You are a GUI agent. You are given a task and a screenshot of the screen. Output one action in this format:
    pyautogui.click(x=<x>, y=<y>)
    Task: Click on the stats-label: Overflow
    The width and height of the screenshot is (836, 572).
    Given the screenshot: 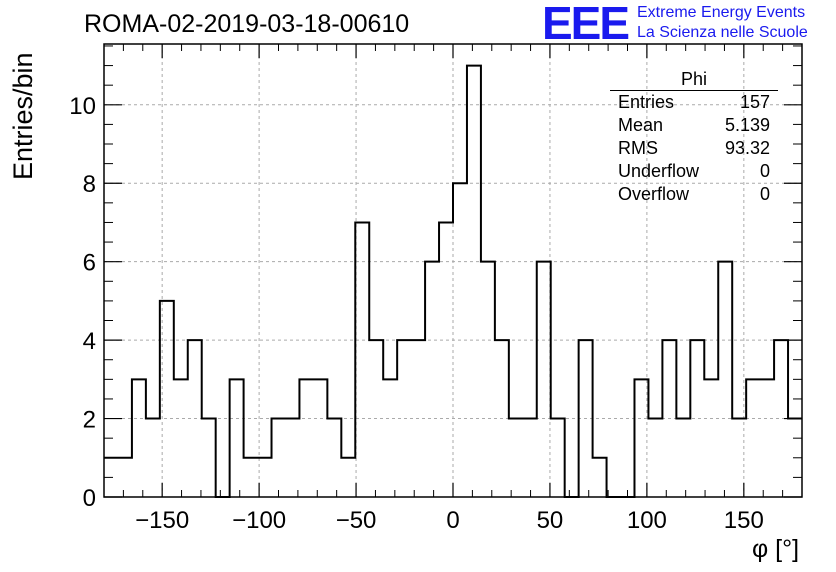 What is the action you would take?
    pyautogui.click(x=654, y=194)
    